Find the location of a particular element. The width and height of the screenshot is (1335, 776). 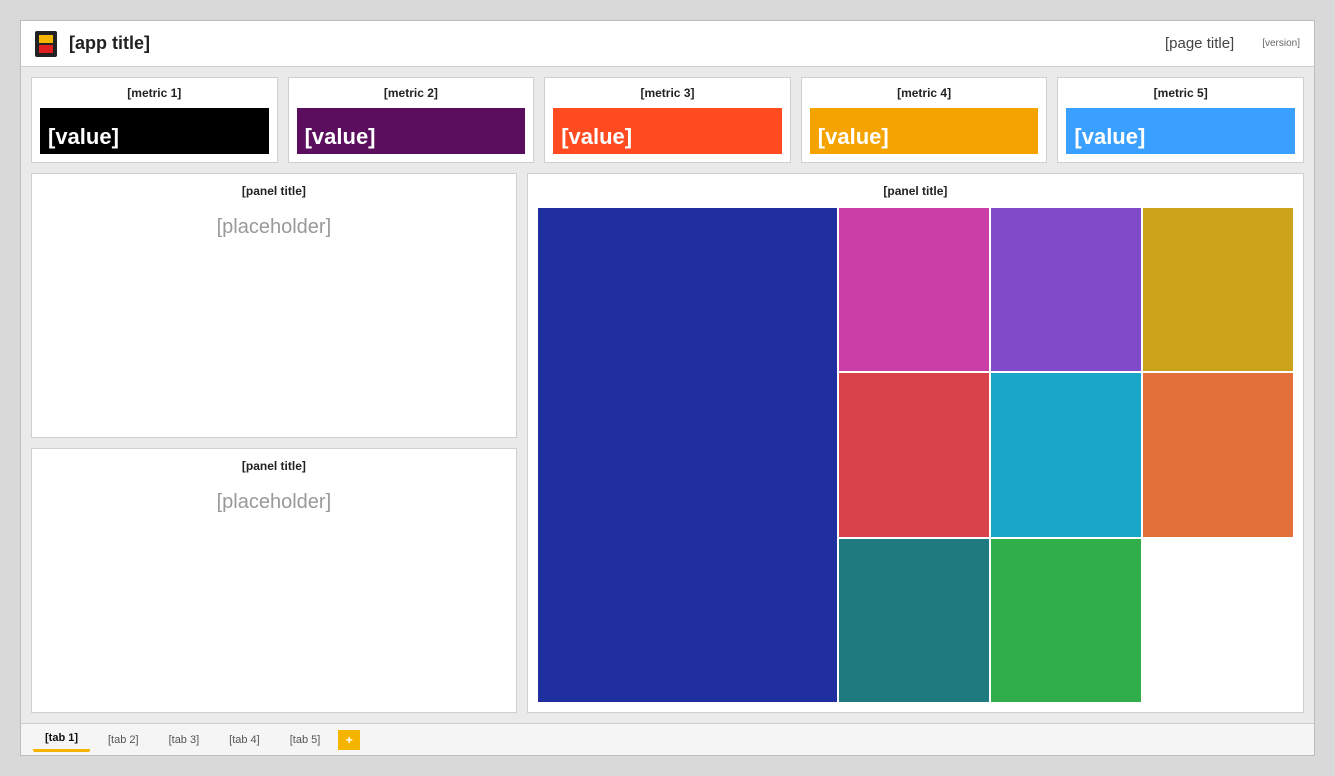

page-tab: [tab 4] is located at coordinates (244, 739).